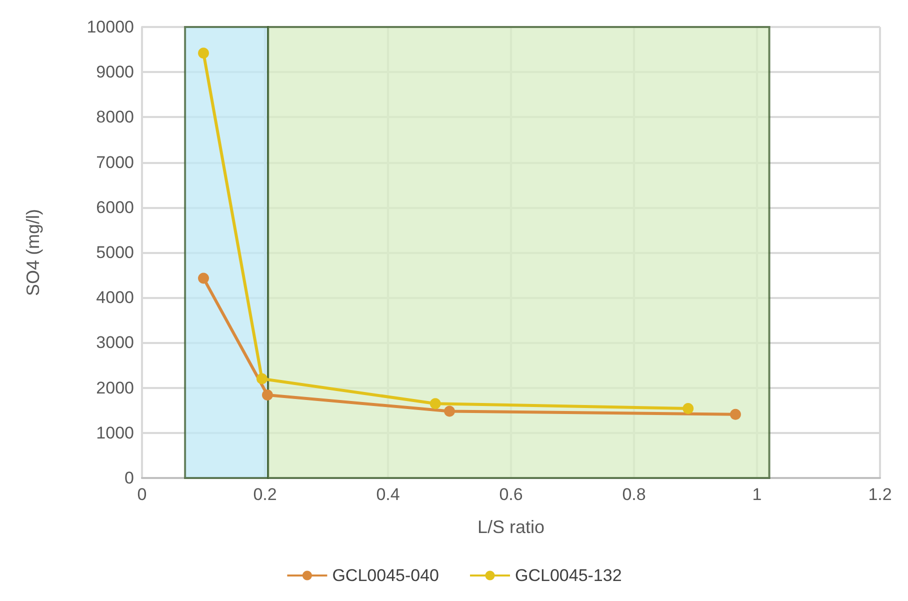 This screenshot has width=908, height=601. What do you see at coordinates (115, 432) in the screenshot?
I see `y-tick-label: 1000` at bounding box center [115, 432].